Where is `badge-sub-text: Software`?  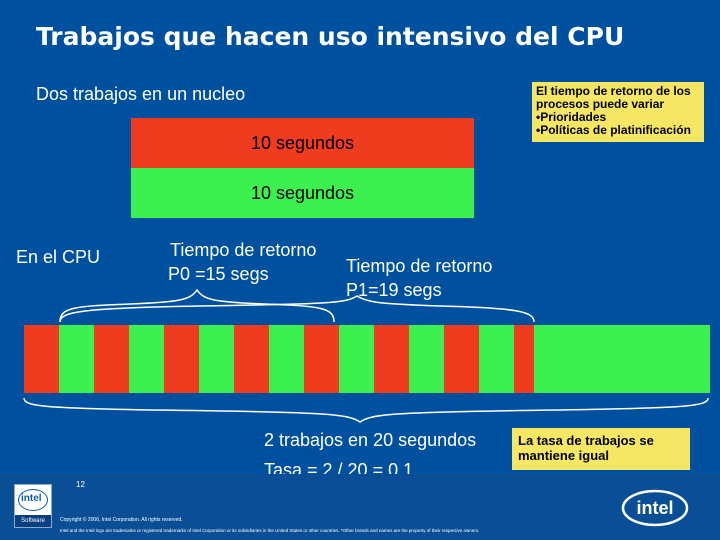 badge-sub-text: Software is located at coordinates (33, 521).